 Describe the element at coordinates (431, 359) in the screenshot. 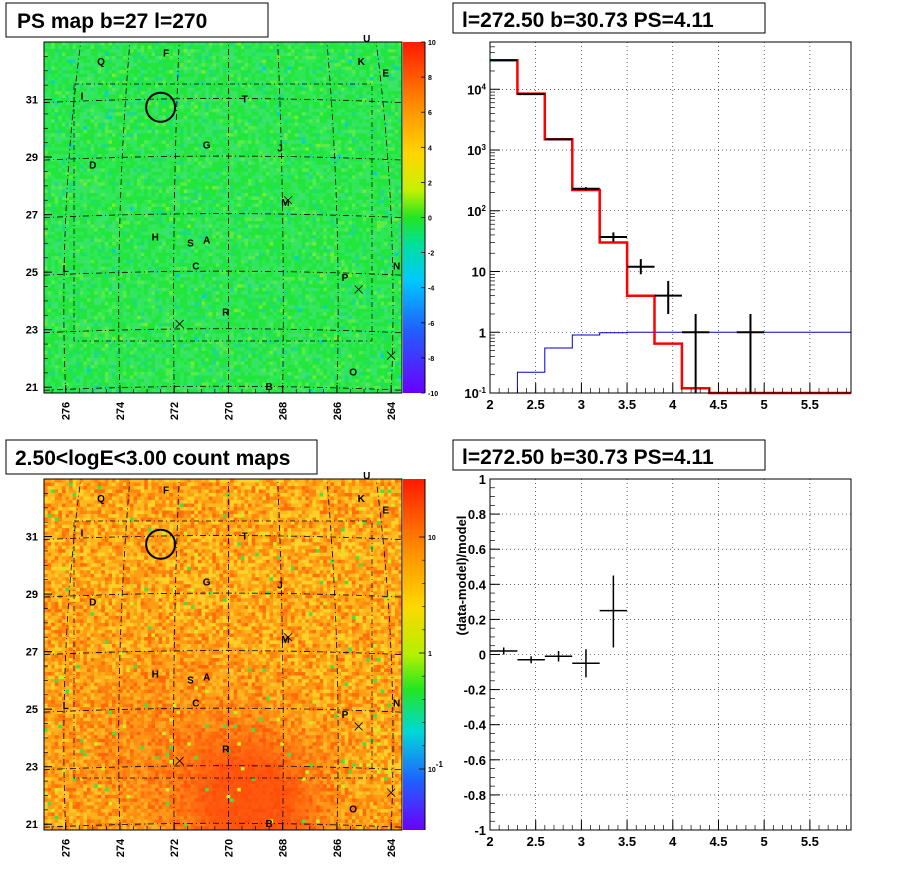

I see `colorbar-tick-label: -8` at that location.